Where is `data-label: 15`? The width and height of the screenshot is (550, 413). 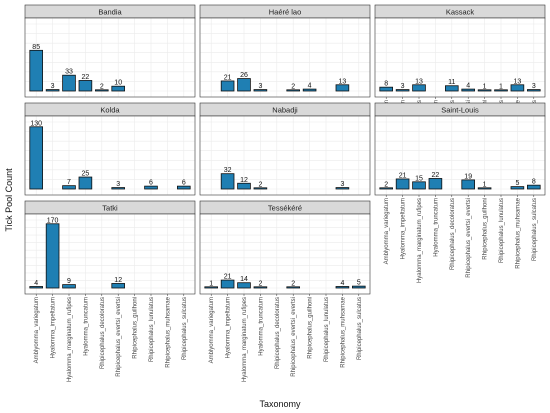
data-label: 15 is located at coordinates (419, 178).